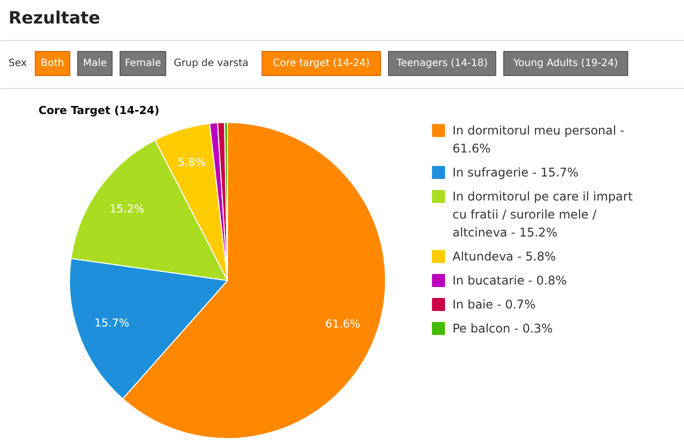 The width and height of the screenshot is (684, 443). I want to click on legend-label: In sufragerie - 15.7%, so click(515, 173).